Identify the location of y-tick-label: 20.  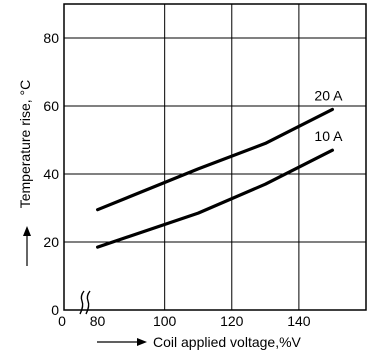
(51, 242).